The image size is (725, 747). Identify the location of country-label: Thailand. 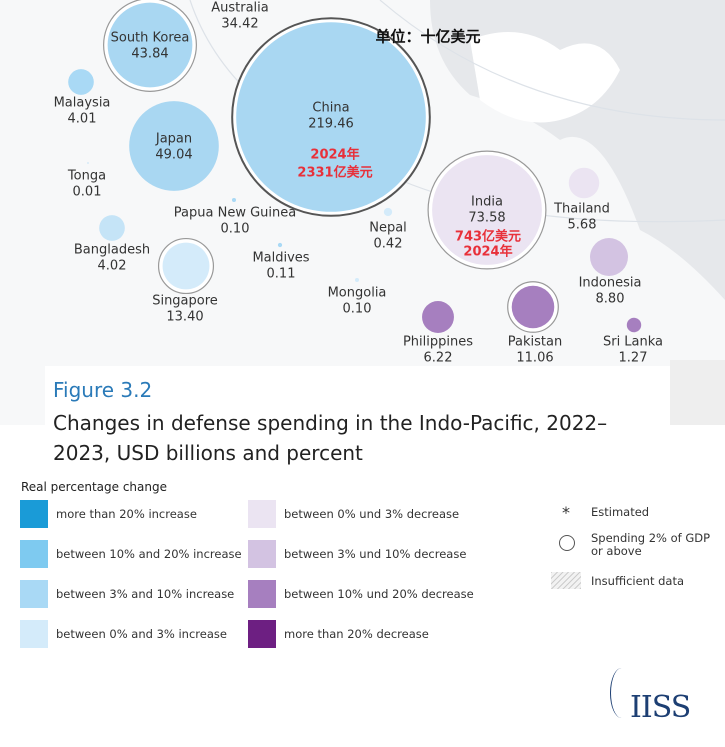
(581, 209).